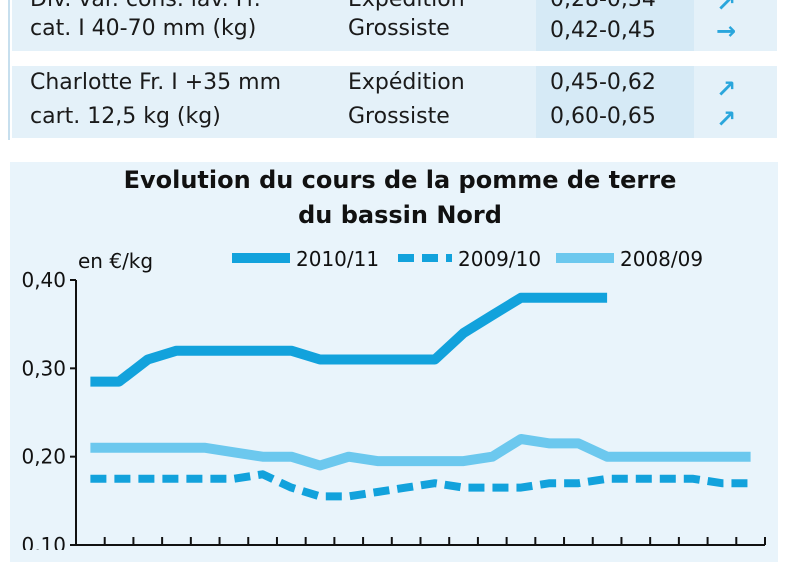 This screenshot has height=562, width=800. Describe the element at coordinates (615, 69) in the screenshot. I see `price-column-band` at that location.